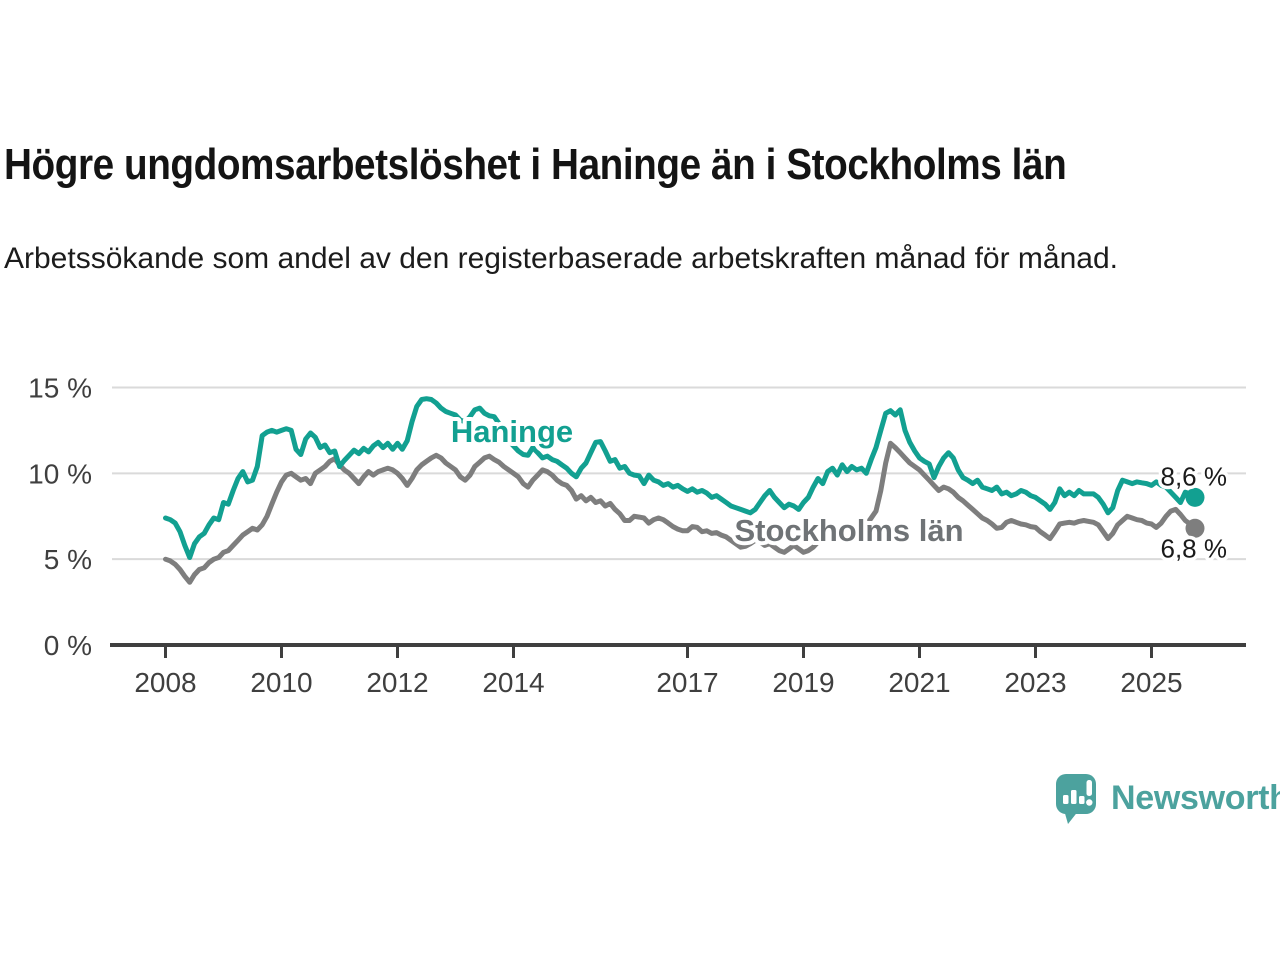 The image size is (1280, 960). Describe the element at coordinates (1151, 682) in the screenshot. I see `x-axis-tick-label: 2025` at that location.